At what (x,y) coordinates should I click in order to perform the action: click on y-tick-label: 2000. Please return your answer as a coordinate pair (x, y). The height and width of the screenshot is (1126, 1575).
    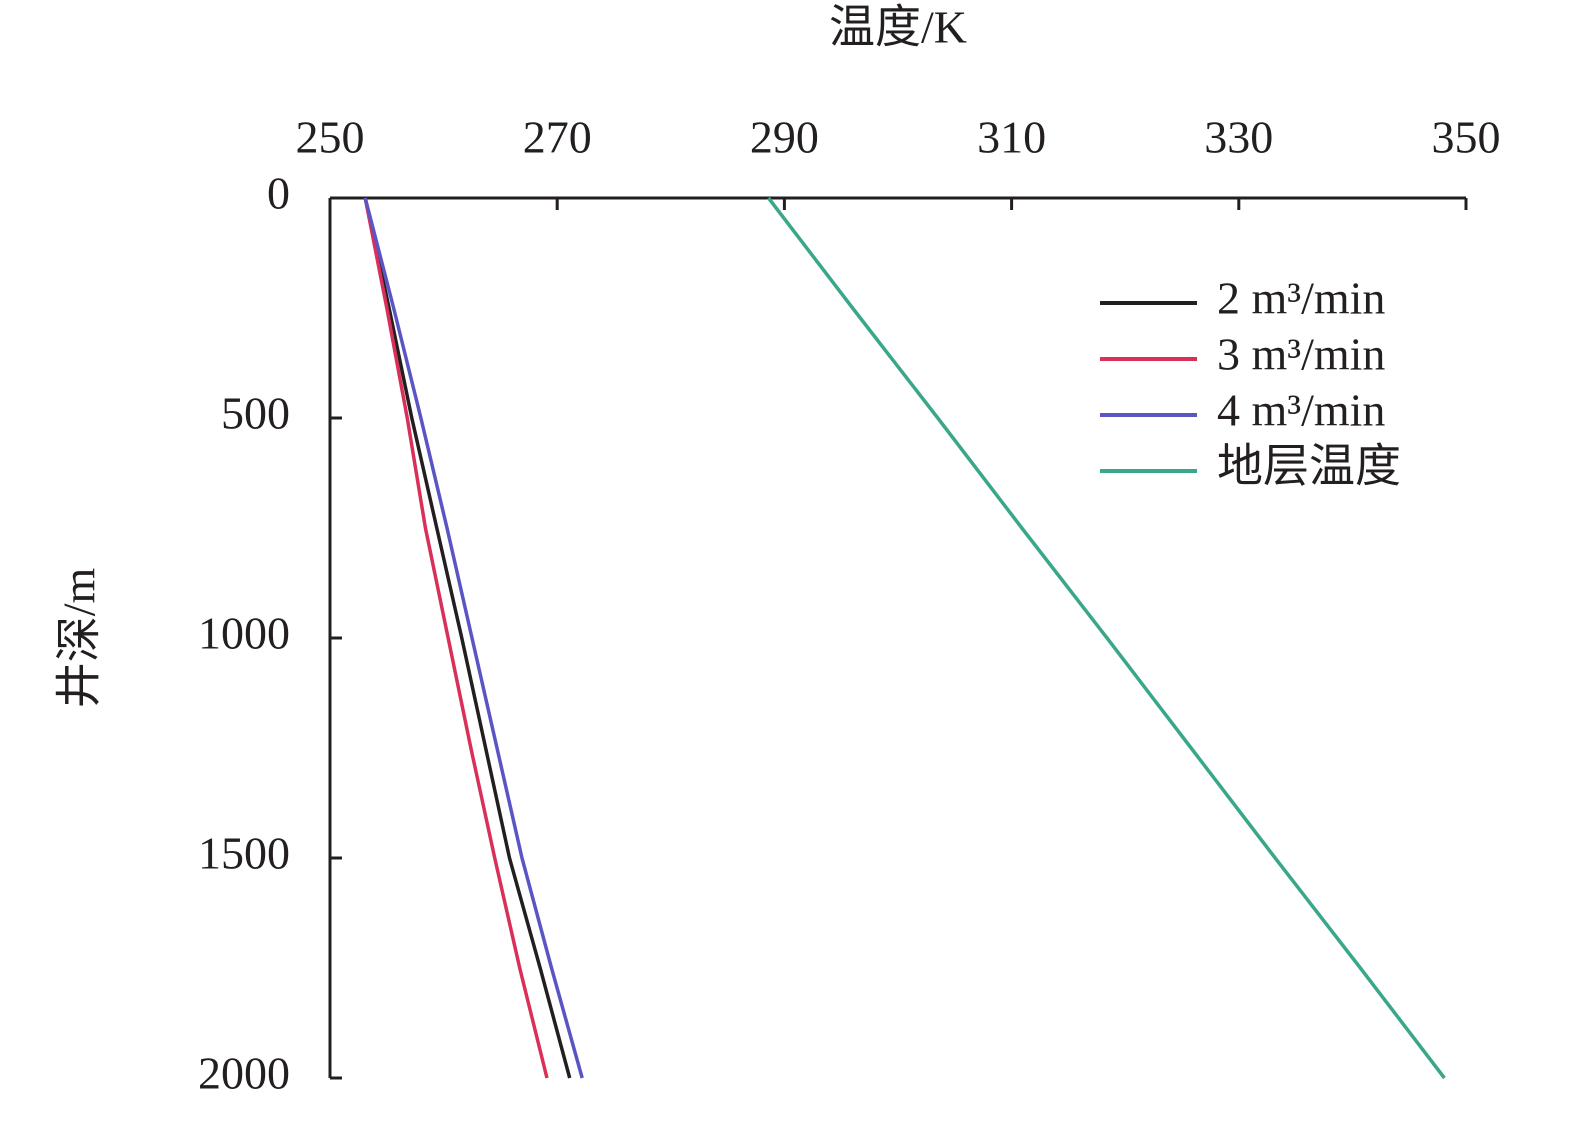
    Looking at the image, I should click on (244, 1073).